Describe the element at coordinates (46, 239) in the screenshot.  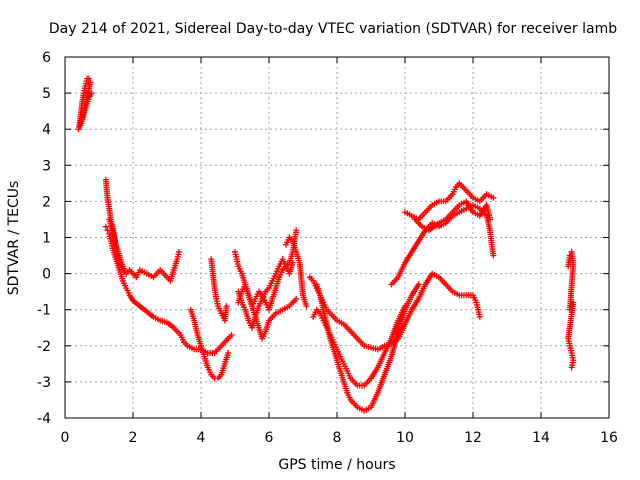
I see `y-tick-label: 1` at that location.